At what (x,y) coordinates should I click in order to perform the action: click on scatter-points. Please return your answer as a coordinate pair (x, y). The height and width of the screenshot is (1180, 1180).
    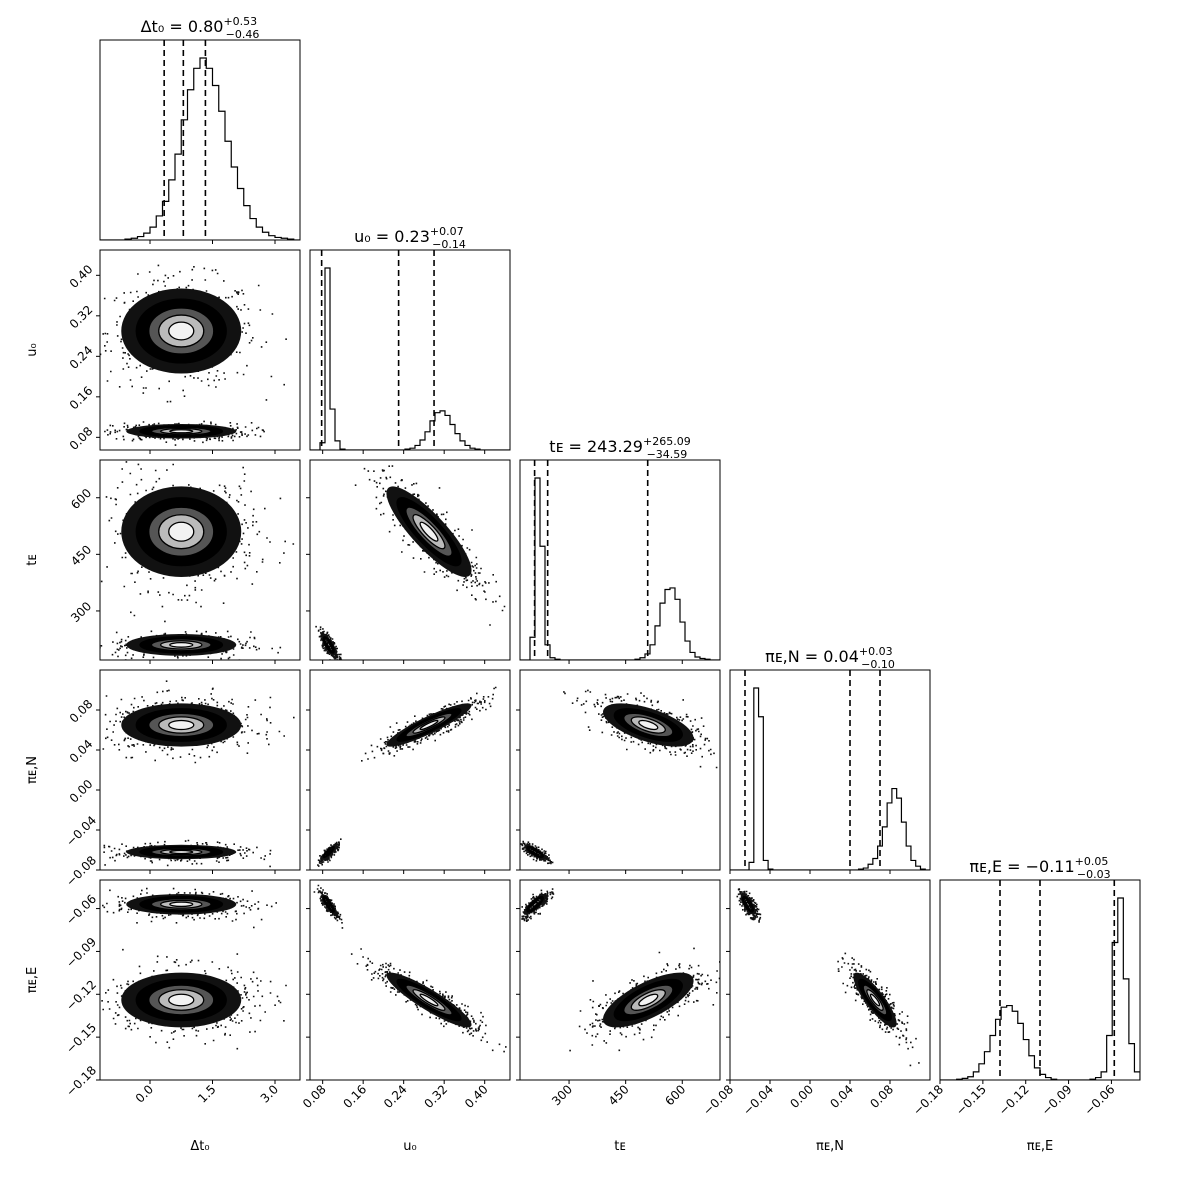
    Looking at the image, I should click on (188, 905).